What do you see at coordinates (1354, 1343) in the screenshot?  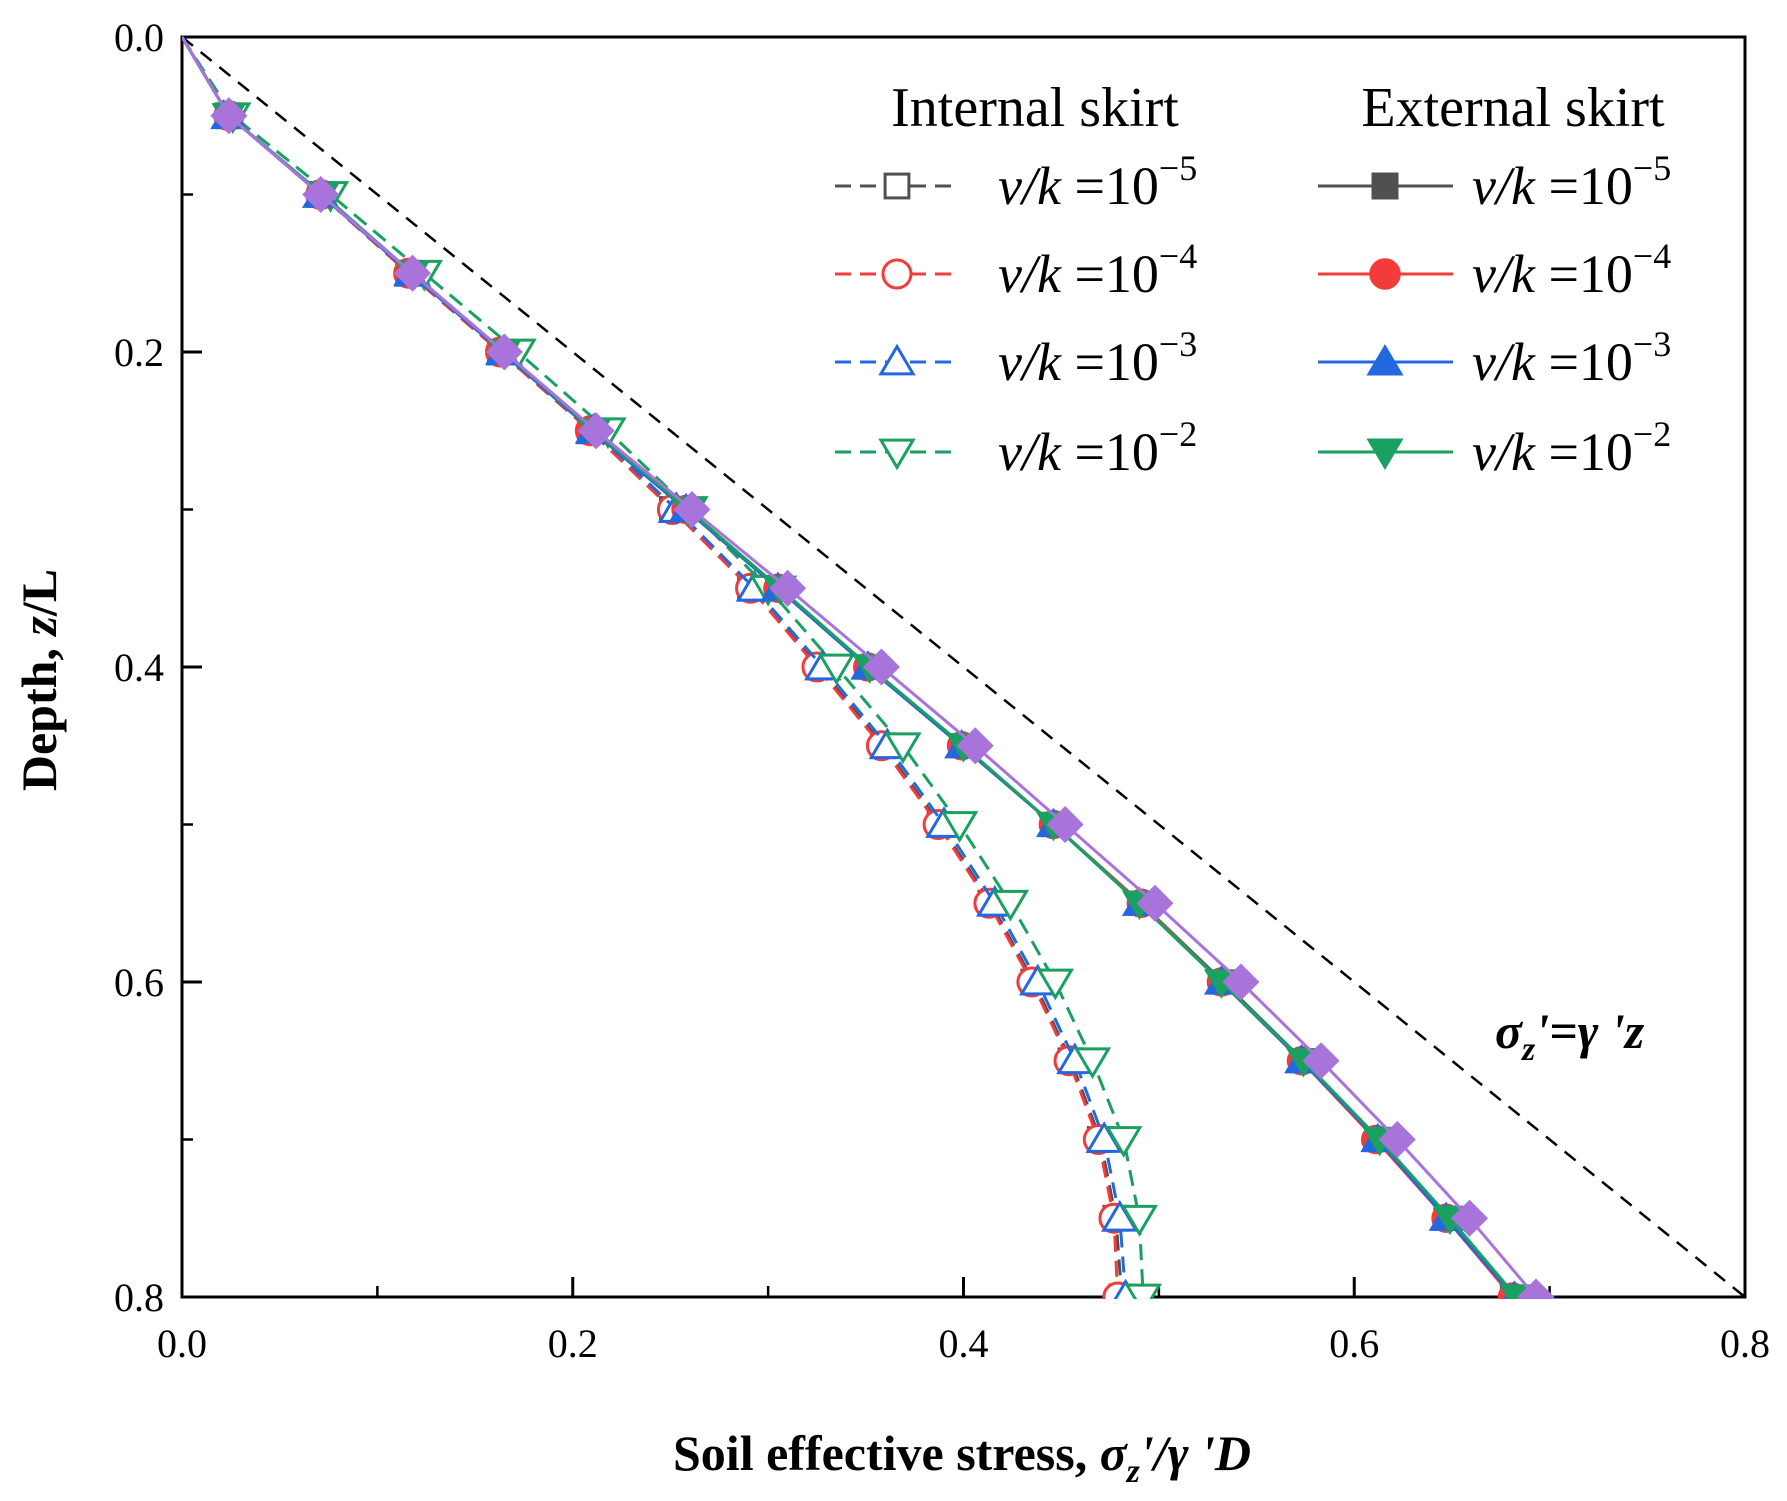 I see `x-tick-label: 0.6` at bounding box center [1354, 1343].